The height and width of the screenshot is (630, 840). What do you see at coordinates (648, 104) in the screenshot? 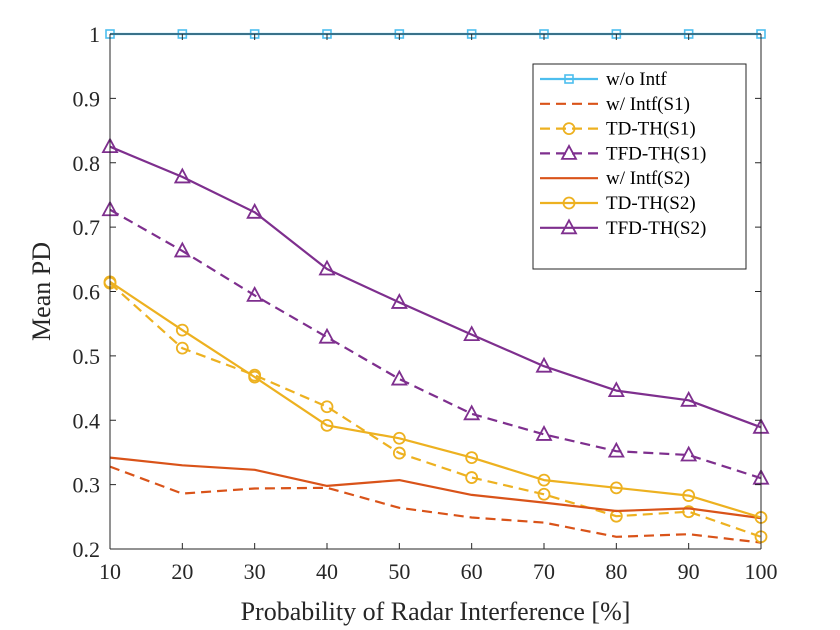
I see `legend-label: w/ Intf(S1)` at bounding box center [648, 104].